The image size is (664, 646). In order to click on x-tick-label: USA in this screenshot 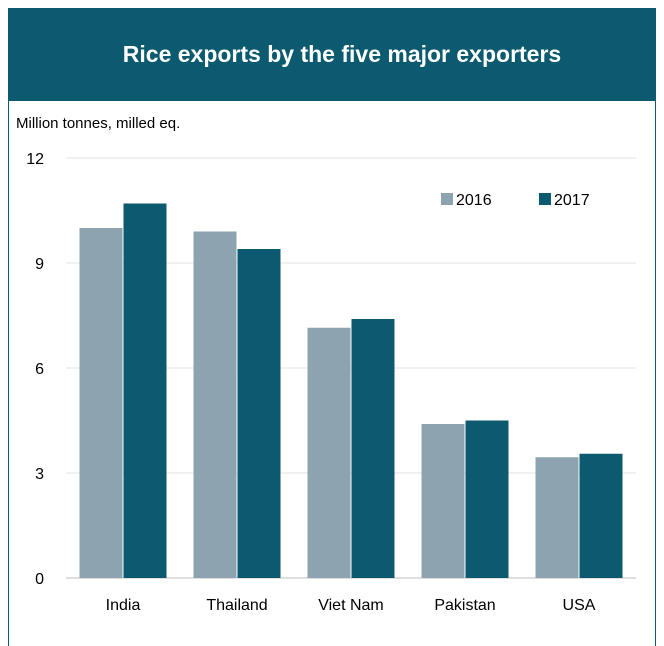, I will do `click(579, 605)`.